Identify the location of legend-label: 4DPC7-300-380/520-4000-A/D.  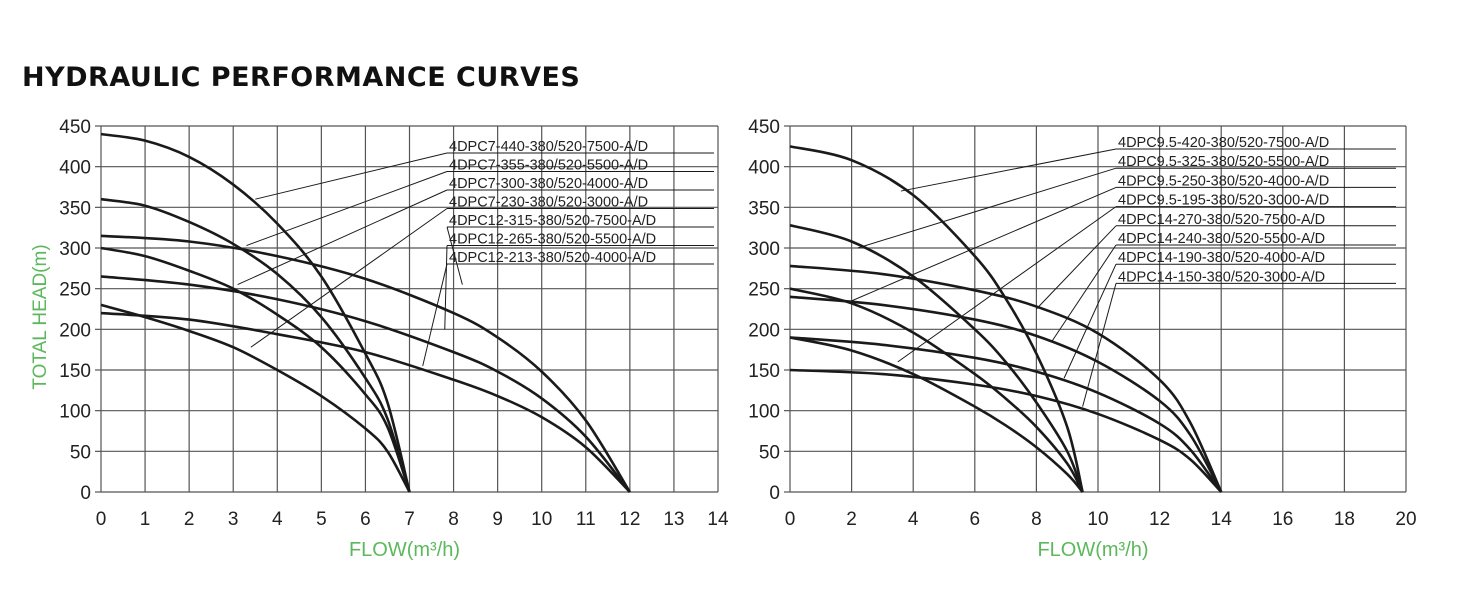
(548, 184).